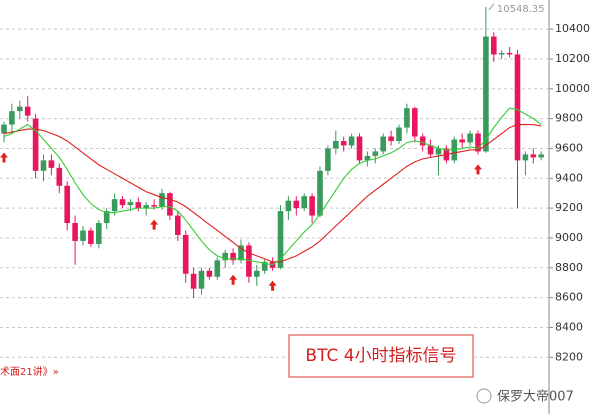  What do you see at coordinates (572, 28) in the screenshot?
I see `y-tick-label: 10400` at bounding box center [572, 28].